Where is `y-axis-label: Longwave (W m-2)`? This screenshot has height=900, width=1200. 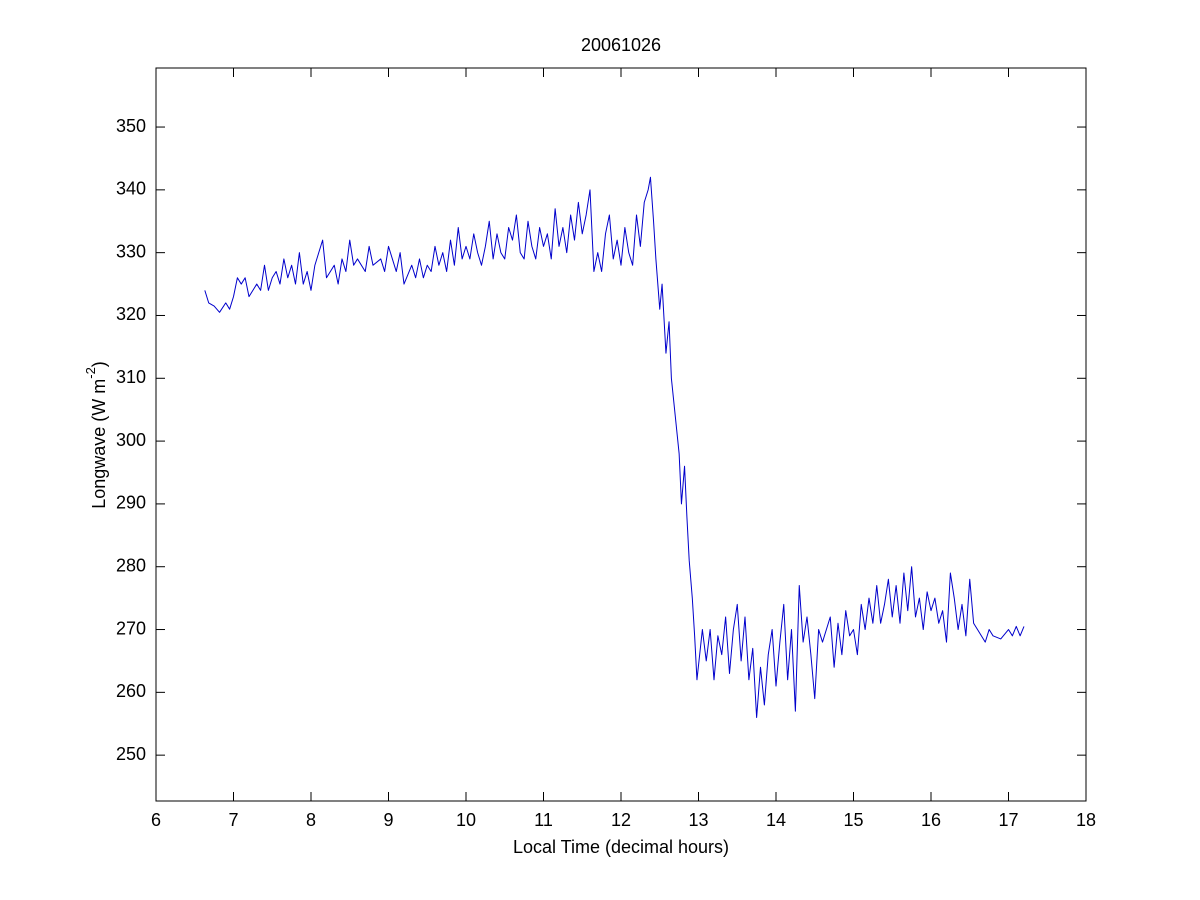 y-axis-label: Longwave (W m-2) is located at coordinates (95, 435).